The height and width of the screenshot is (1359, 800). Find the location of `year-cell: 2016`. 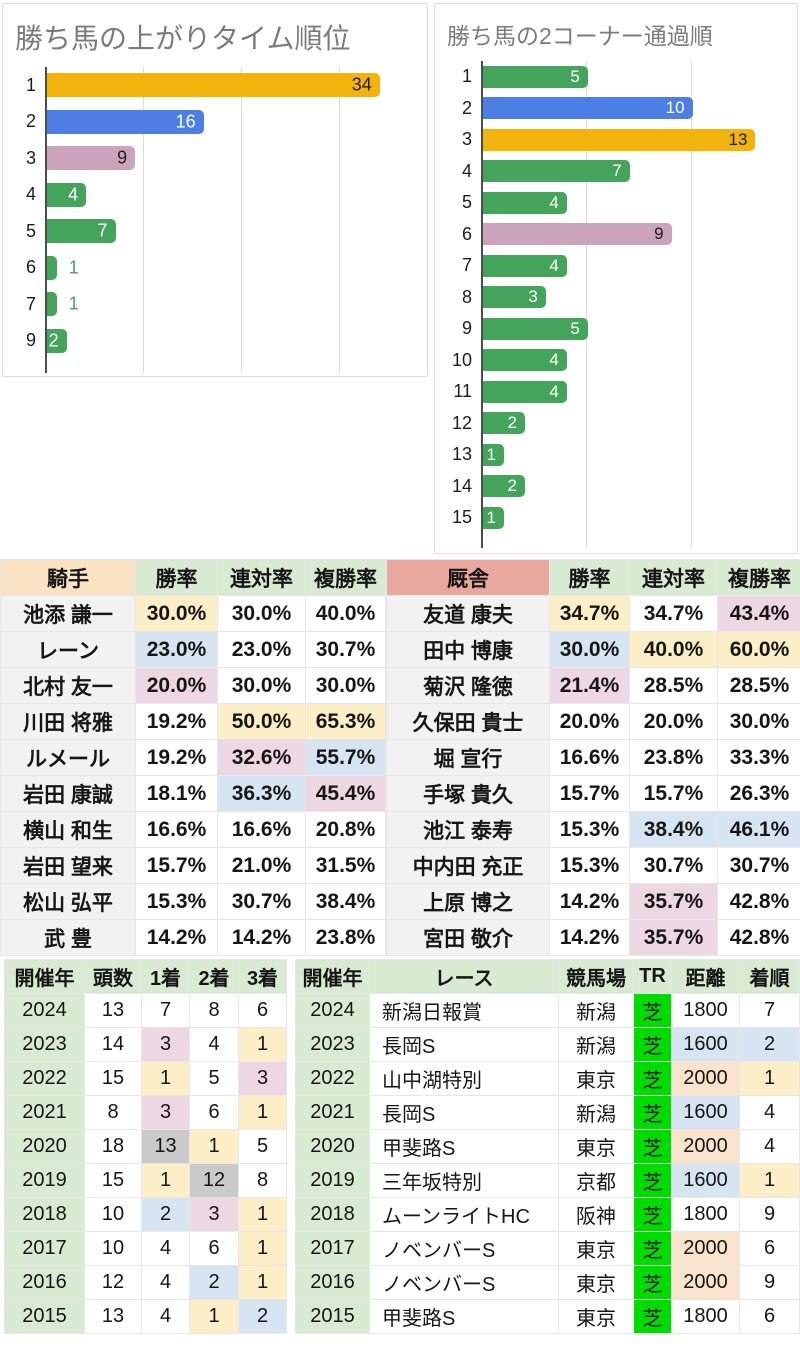

year-cell: 2016 is located at coordinates (44, 1282).